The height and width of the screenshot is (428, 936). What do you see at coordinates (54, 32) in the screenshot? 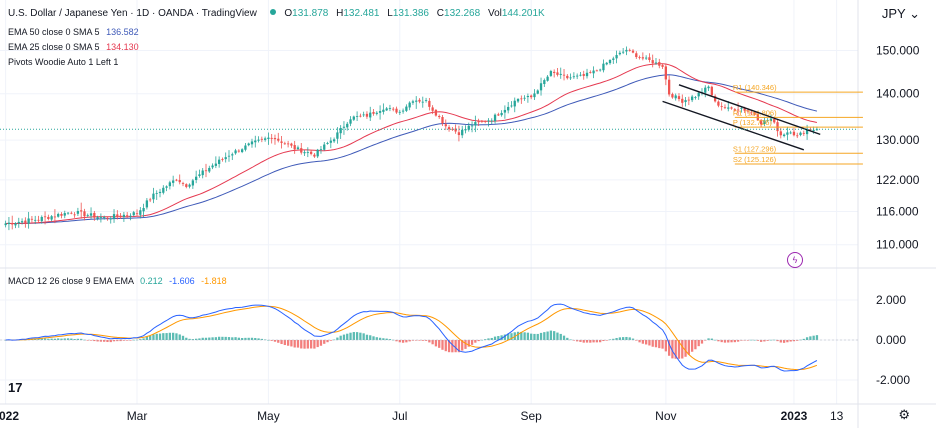
I see `ema50-label: EMA 50 close 0 SMA 5` at bounding box center [54, 32].